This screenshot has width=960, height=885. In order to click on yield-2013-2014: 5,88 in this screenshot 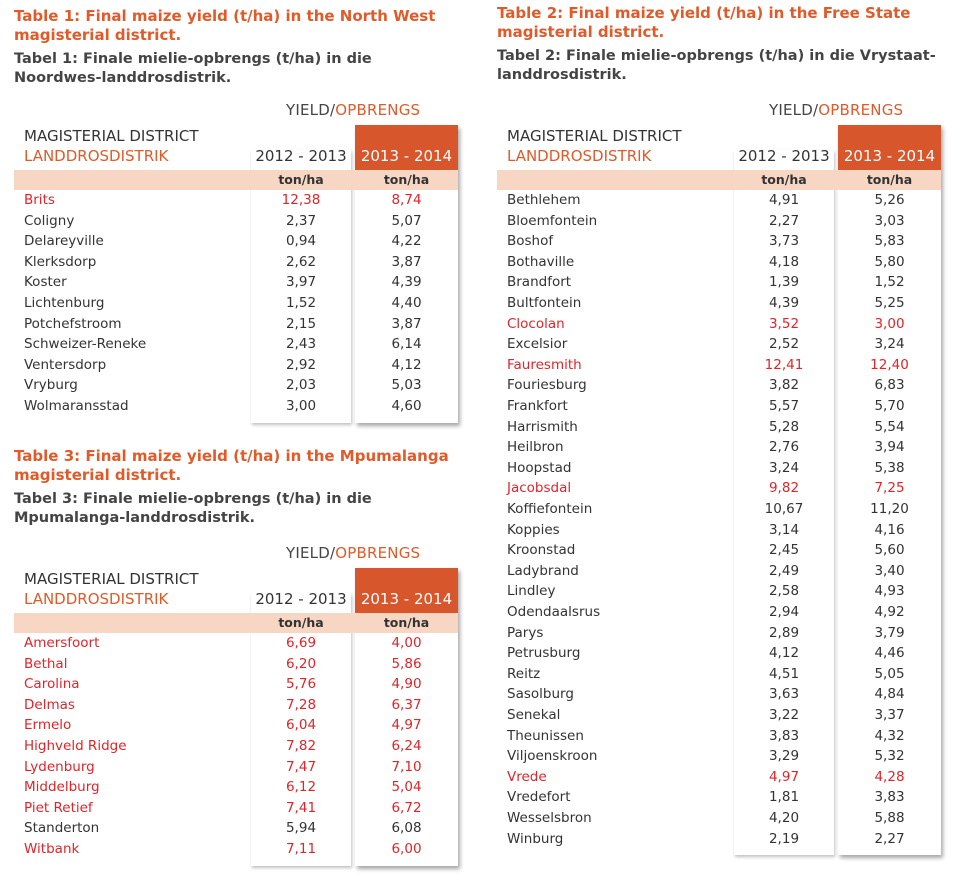, I will do `click(889, 818)`.